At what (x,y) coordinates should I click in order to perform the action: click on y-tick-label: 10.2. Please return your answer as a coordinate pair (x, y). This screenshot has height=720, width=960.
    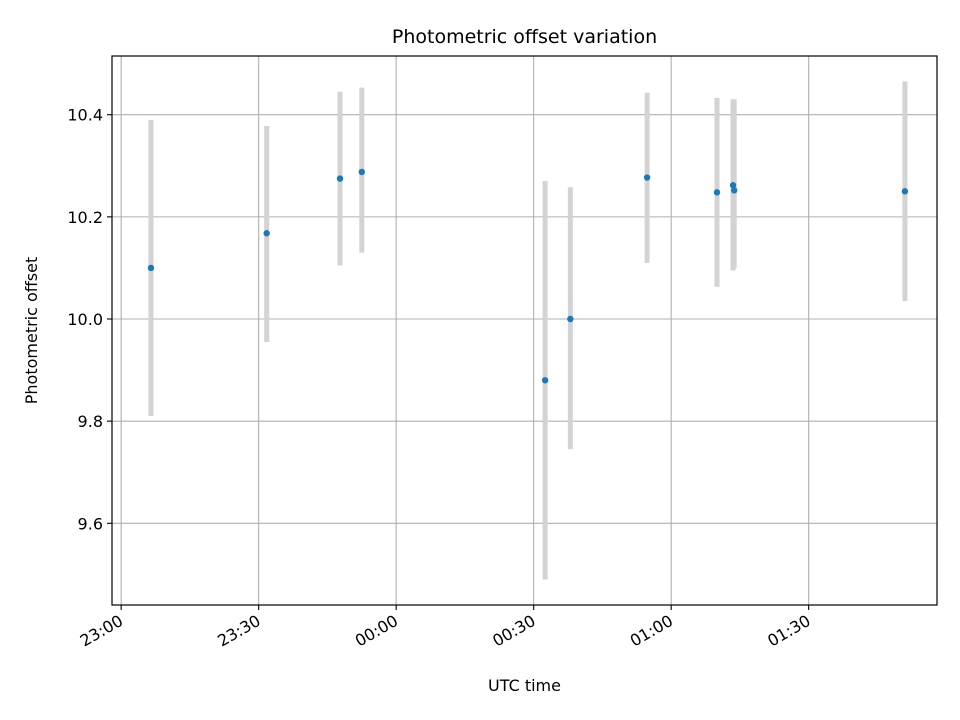
    Looking at the image, I should click on (85, 217).